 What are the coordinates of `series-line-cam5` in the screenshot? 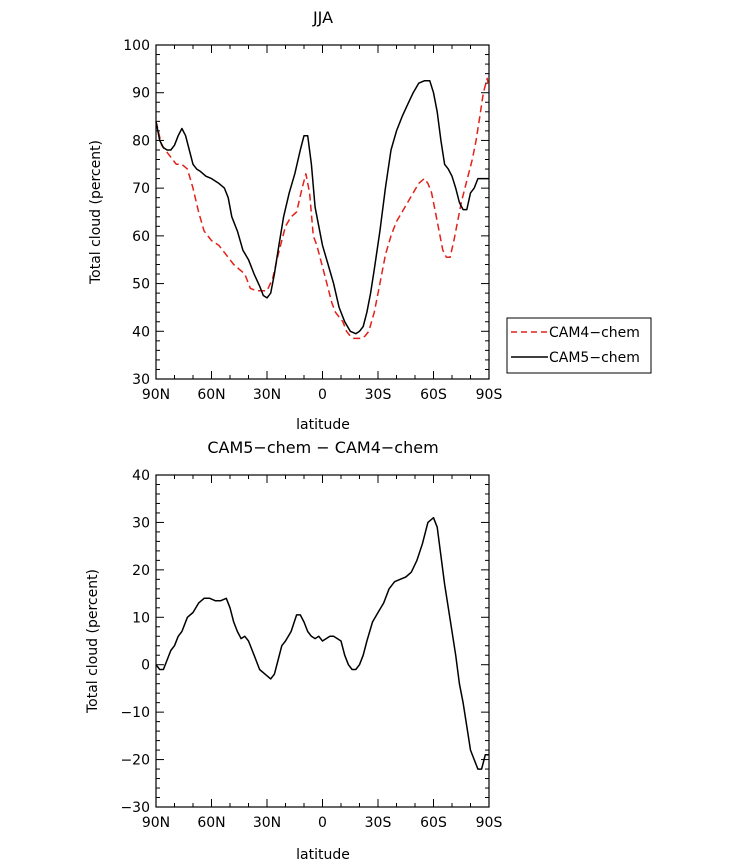 It's located at (322, 207).